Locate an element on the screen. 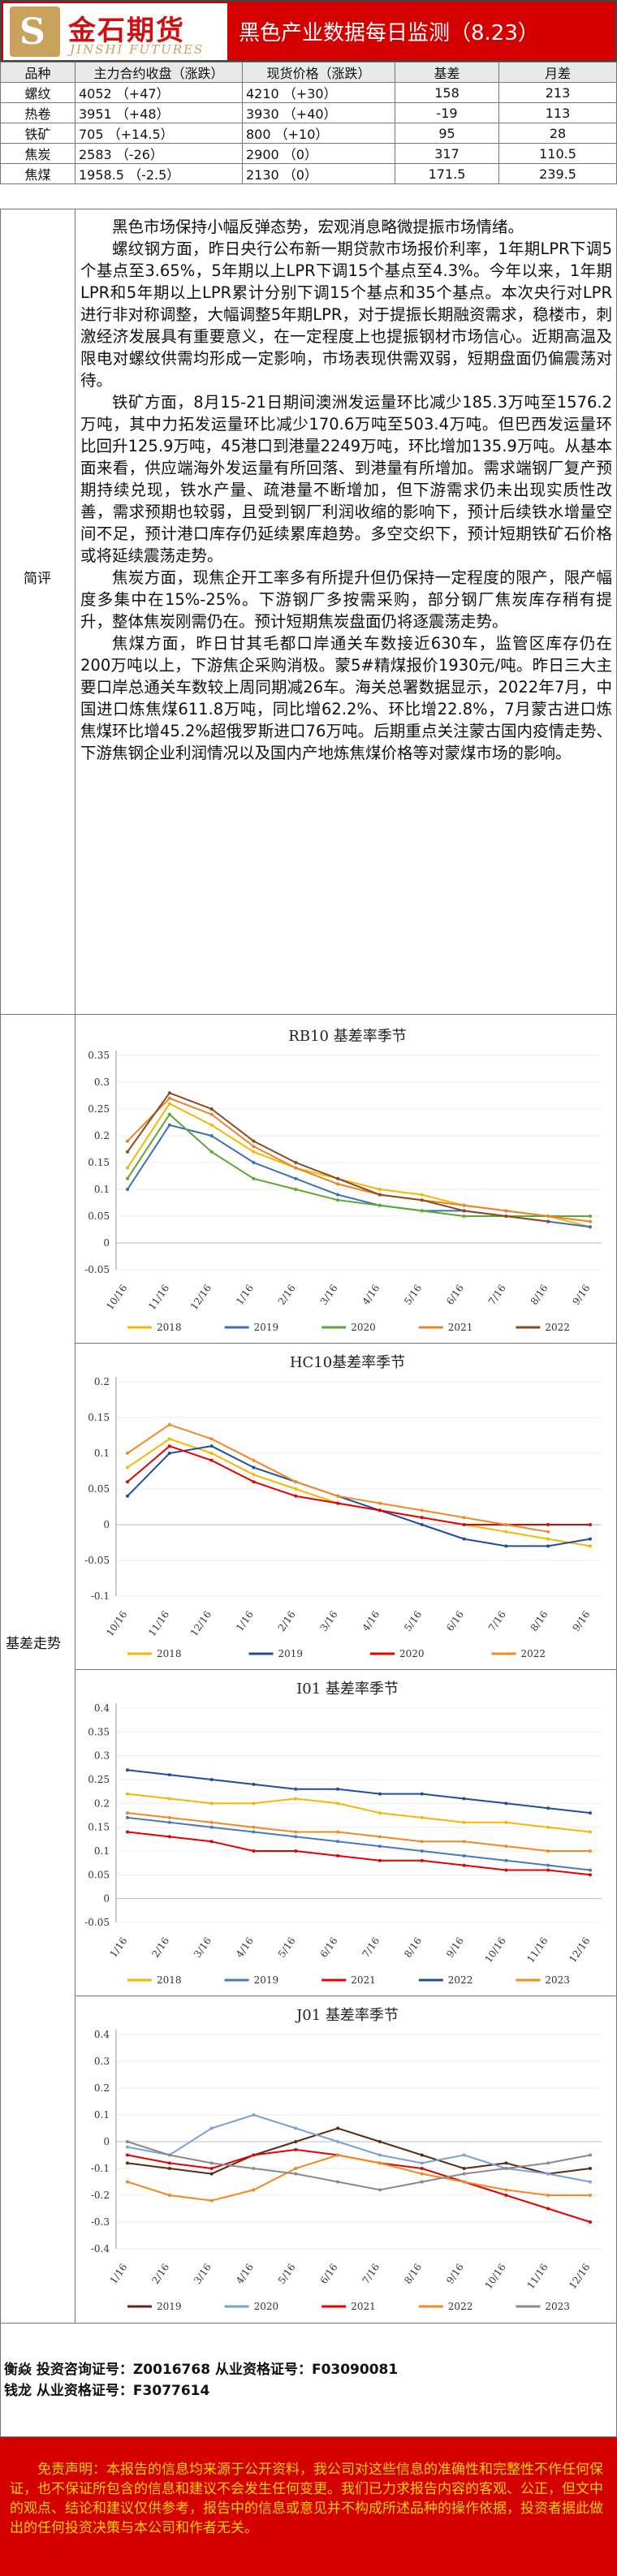 This screenshot has height=2576, width=617. x-tick-label: 6/16 is located at coordinates (455, 1295).